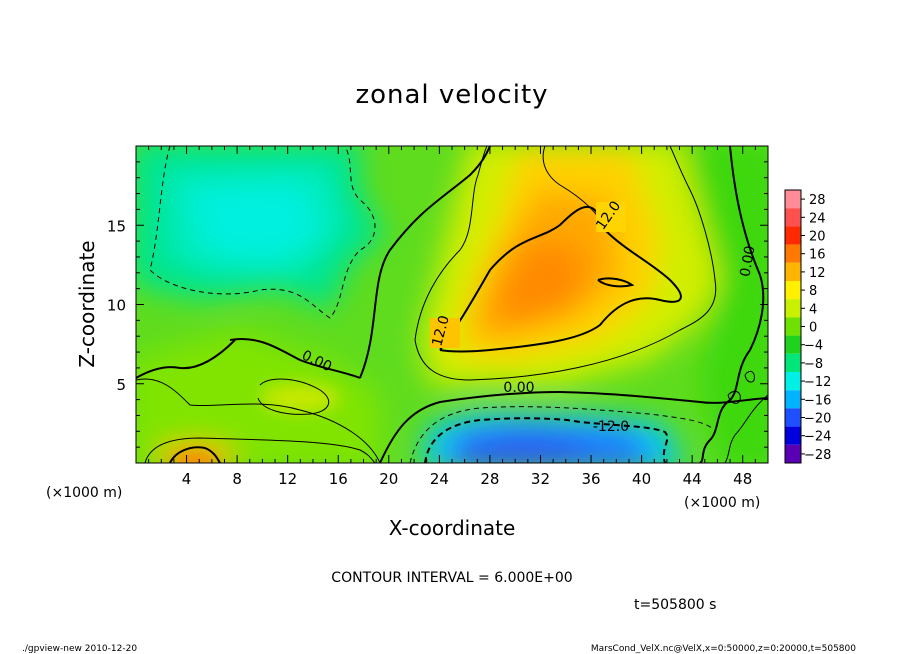  I want to click on time-label: t=505800 s, so click(675, 605).